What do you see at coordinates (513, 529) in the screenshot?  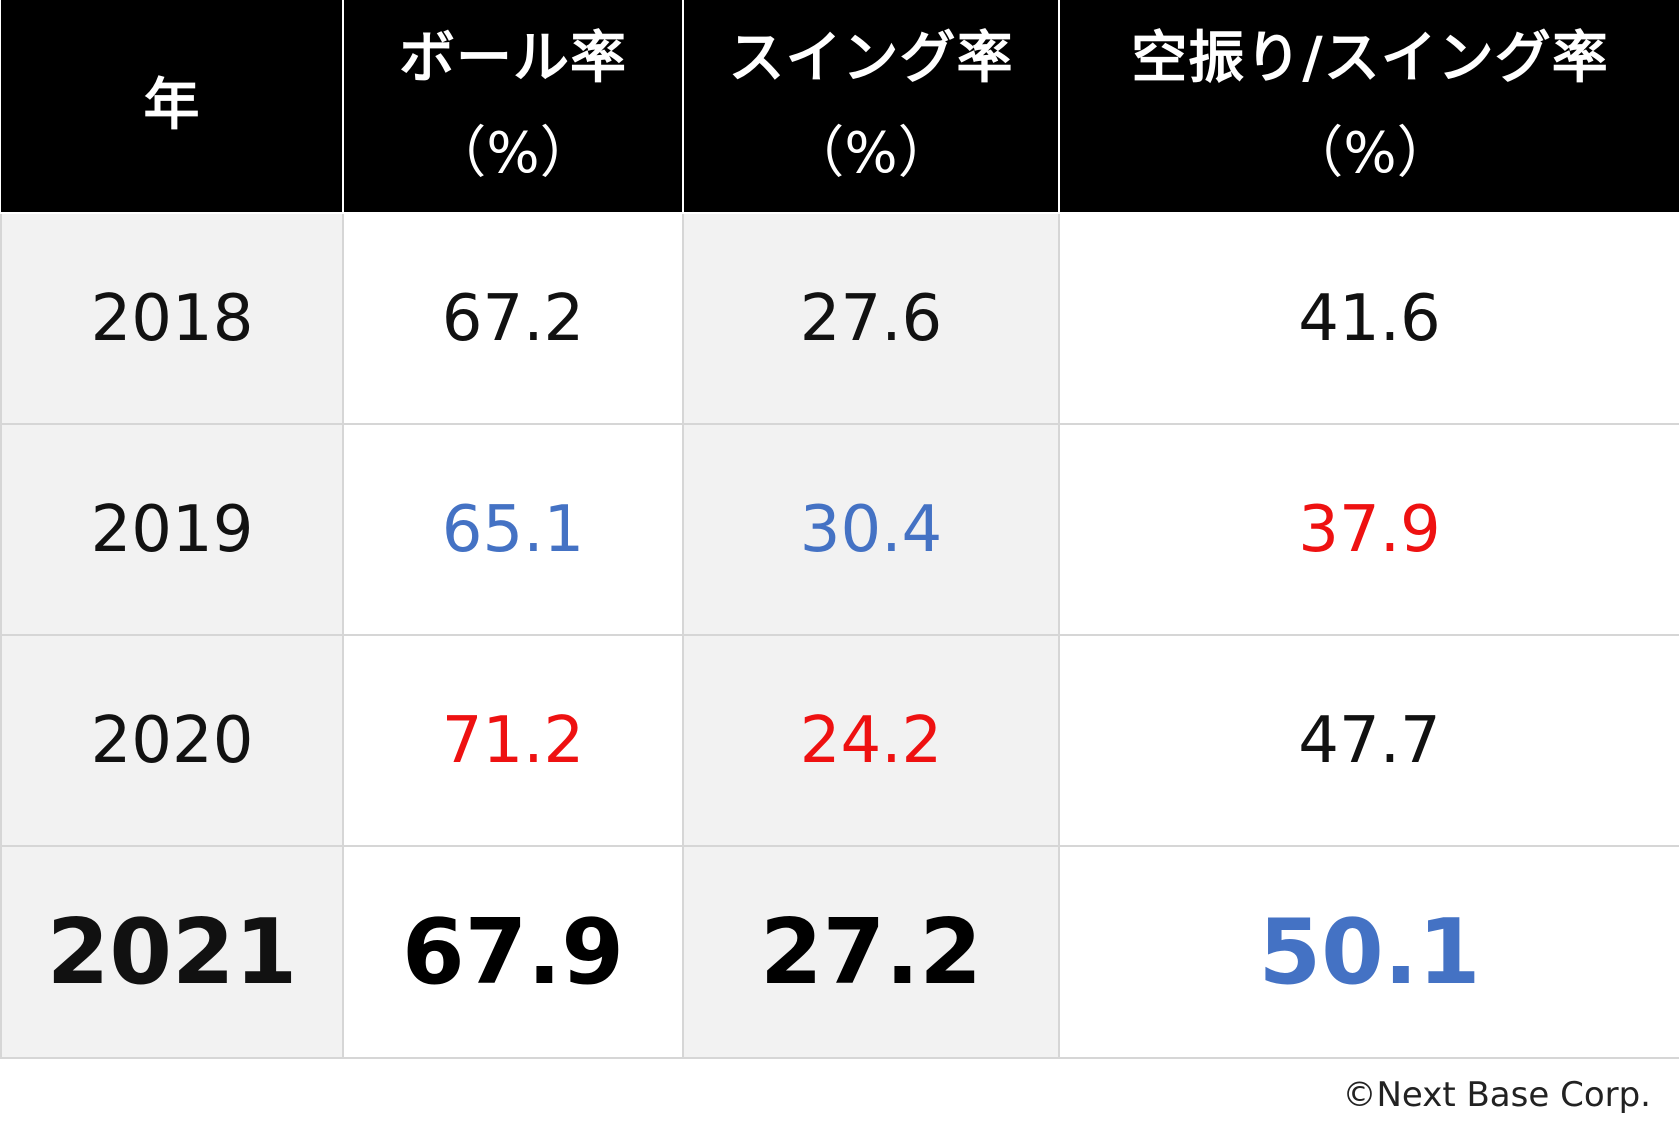 I see `ball-rate-cell: 65.1` at bounding box center [513, 529].